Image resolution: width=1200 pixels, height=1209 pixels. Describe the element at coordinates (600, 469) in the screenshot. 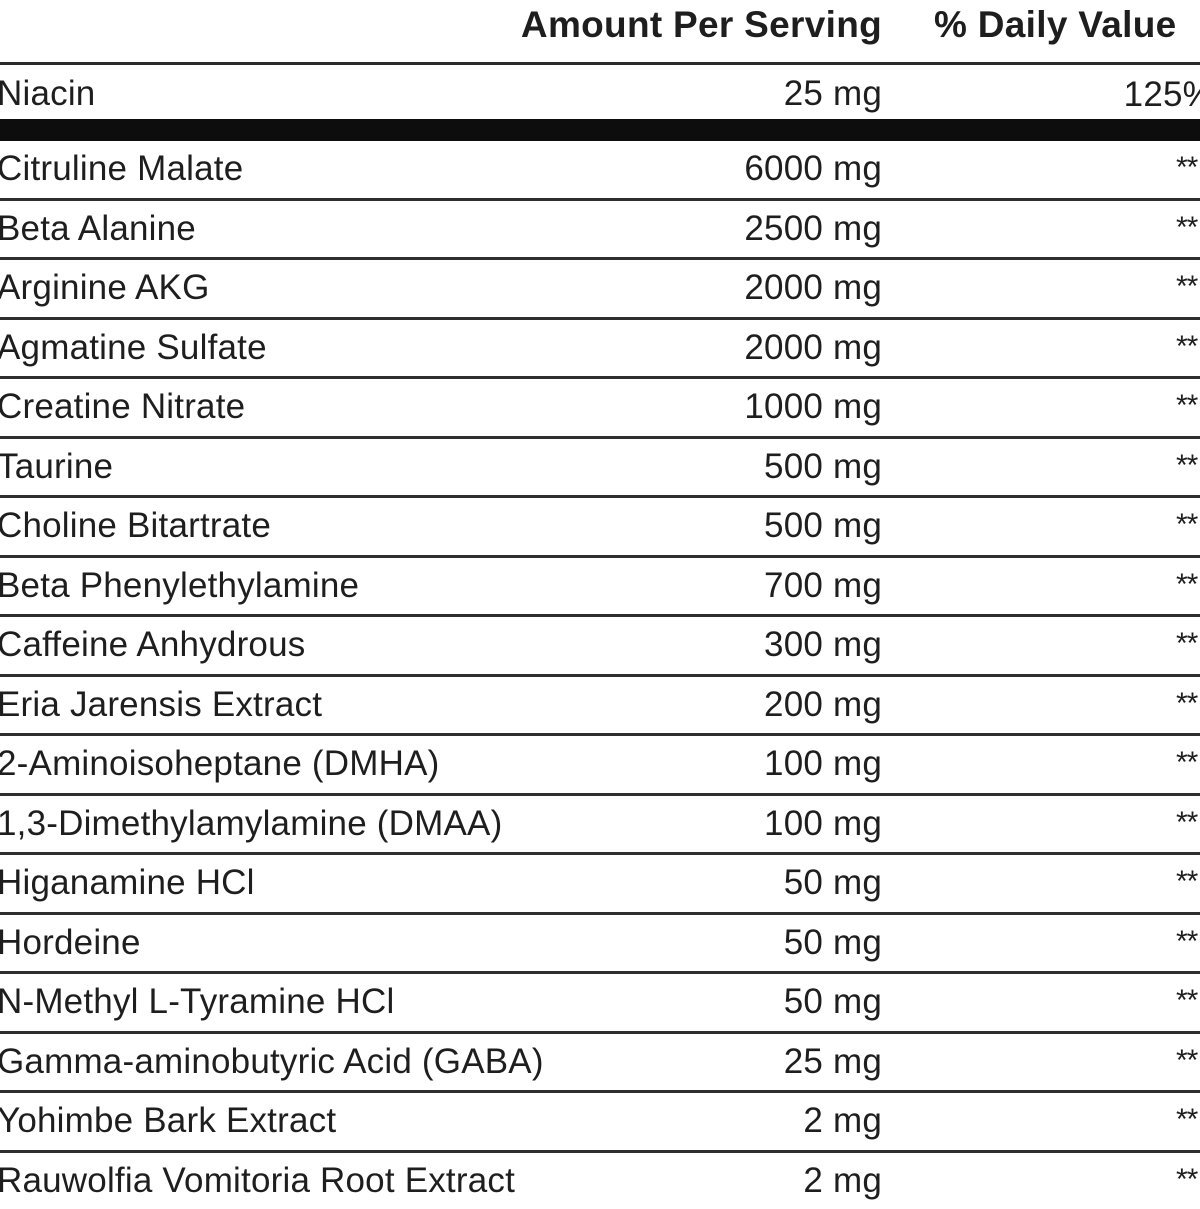

I see `table-row: Taurine 500 mg **` at that location.